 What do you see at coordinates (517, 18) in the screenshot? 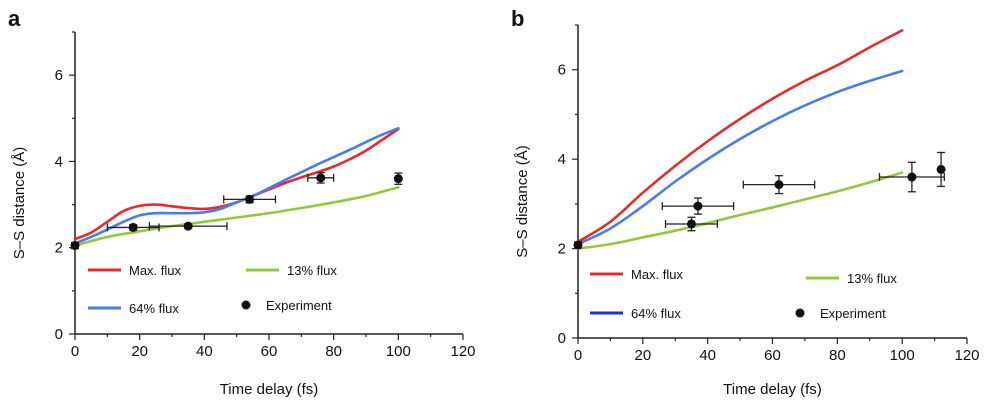
I see `panel-letter: b` at bounding box center [517, 18].